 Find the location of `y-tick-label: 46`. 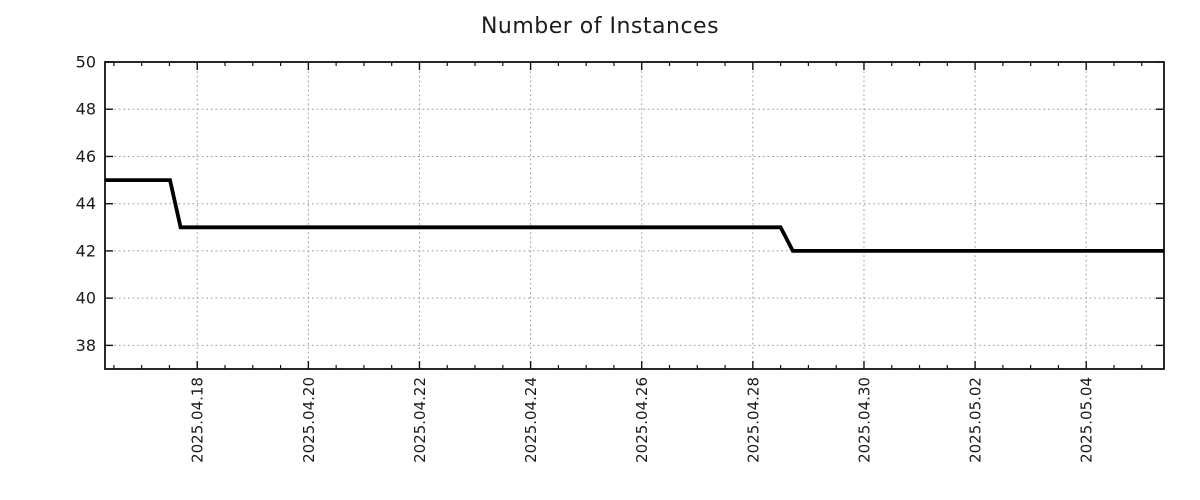

y-tick-label: 46 is located at coordinates (86, 156).